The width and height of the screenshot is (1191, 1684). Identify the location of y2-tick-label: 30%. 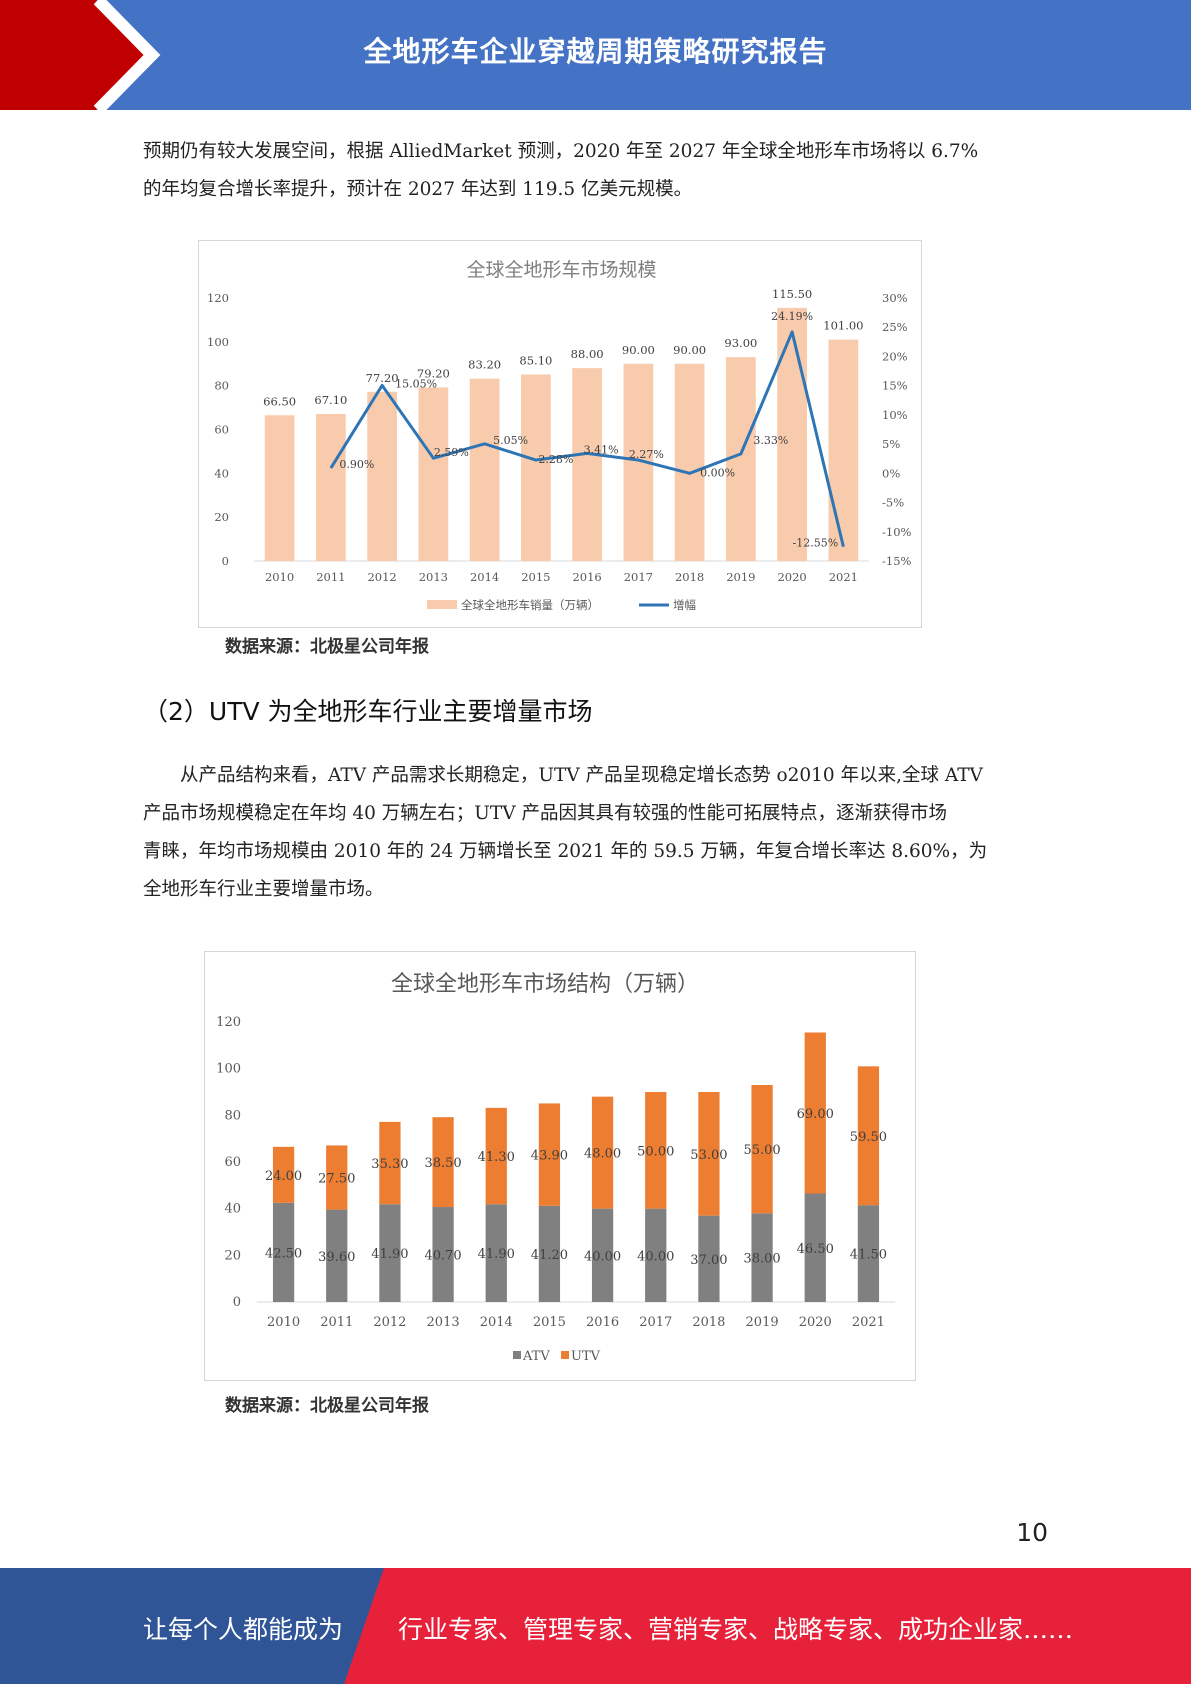
(895, 298).